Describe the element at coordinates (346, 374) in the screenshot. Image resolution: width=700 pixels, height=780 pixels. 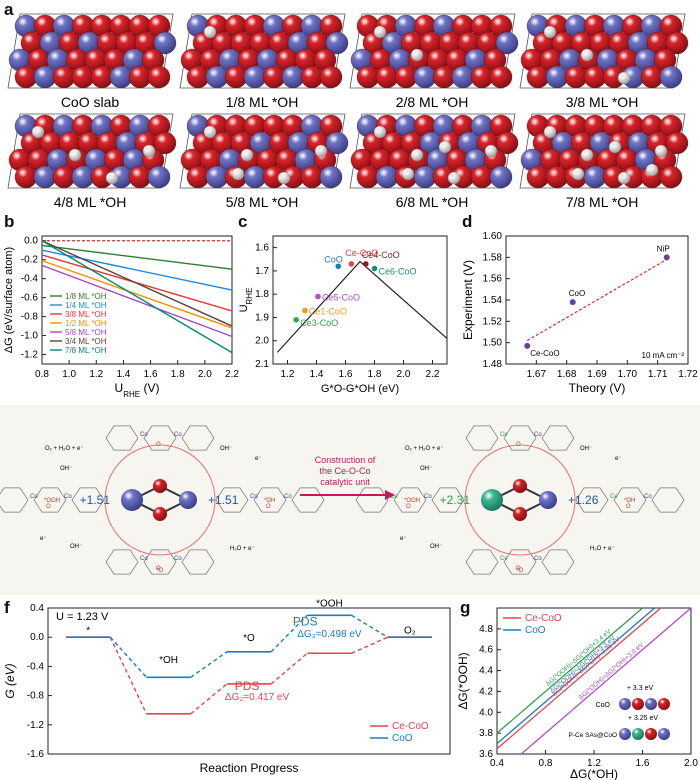
I see `x-tick-label: 1.6` at that location.